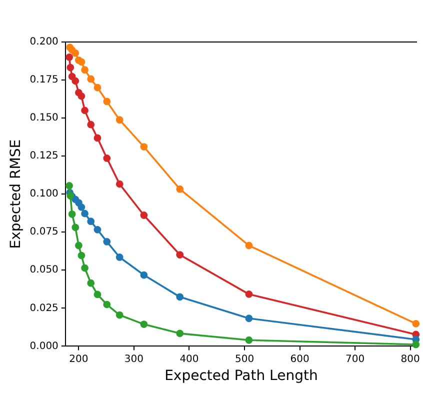  I want to click on x-axis-title: Expected Path Length, so click(241, 376).